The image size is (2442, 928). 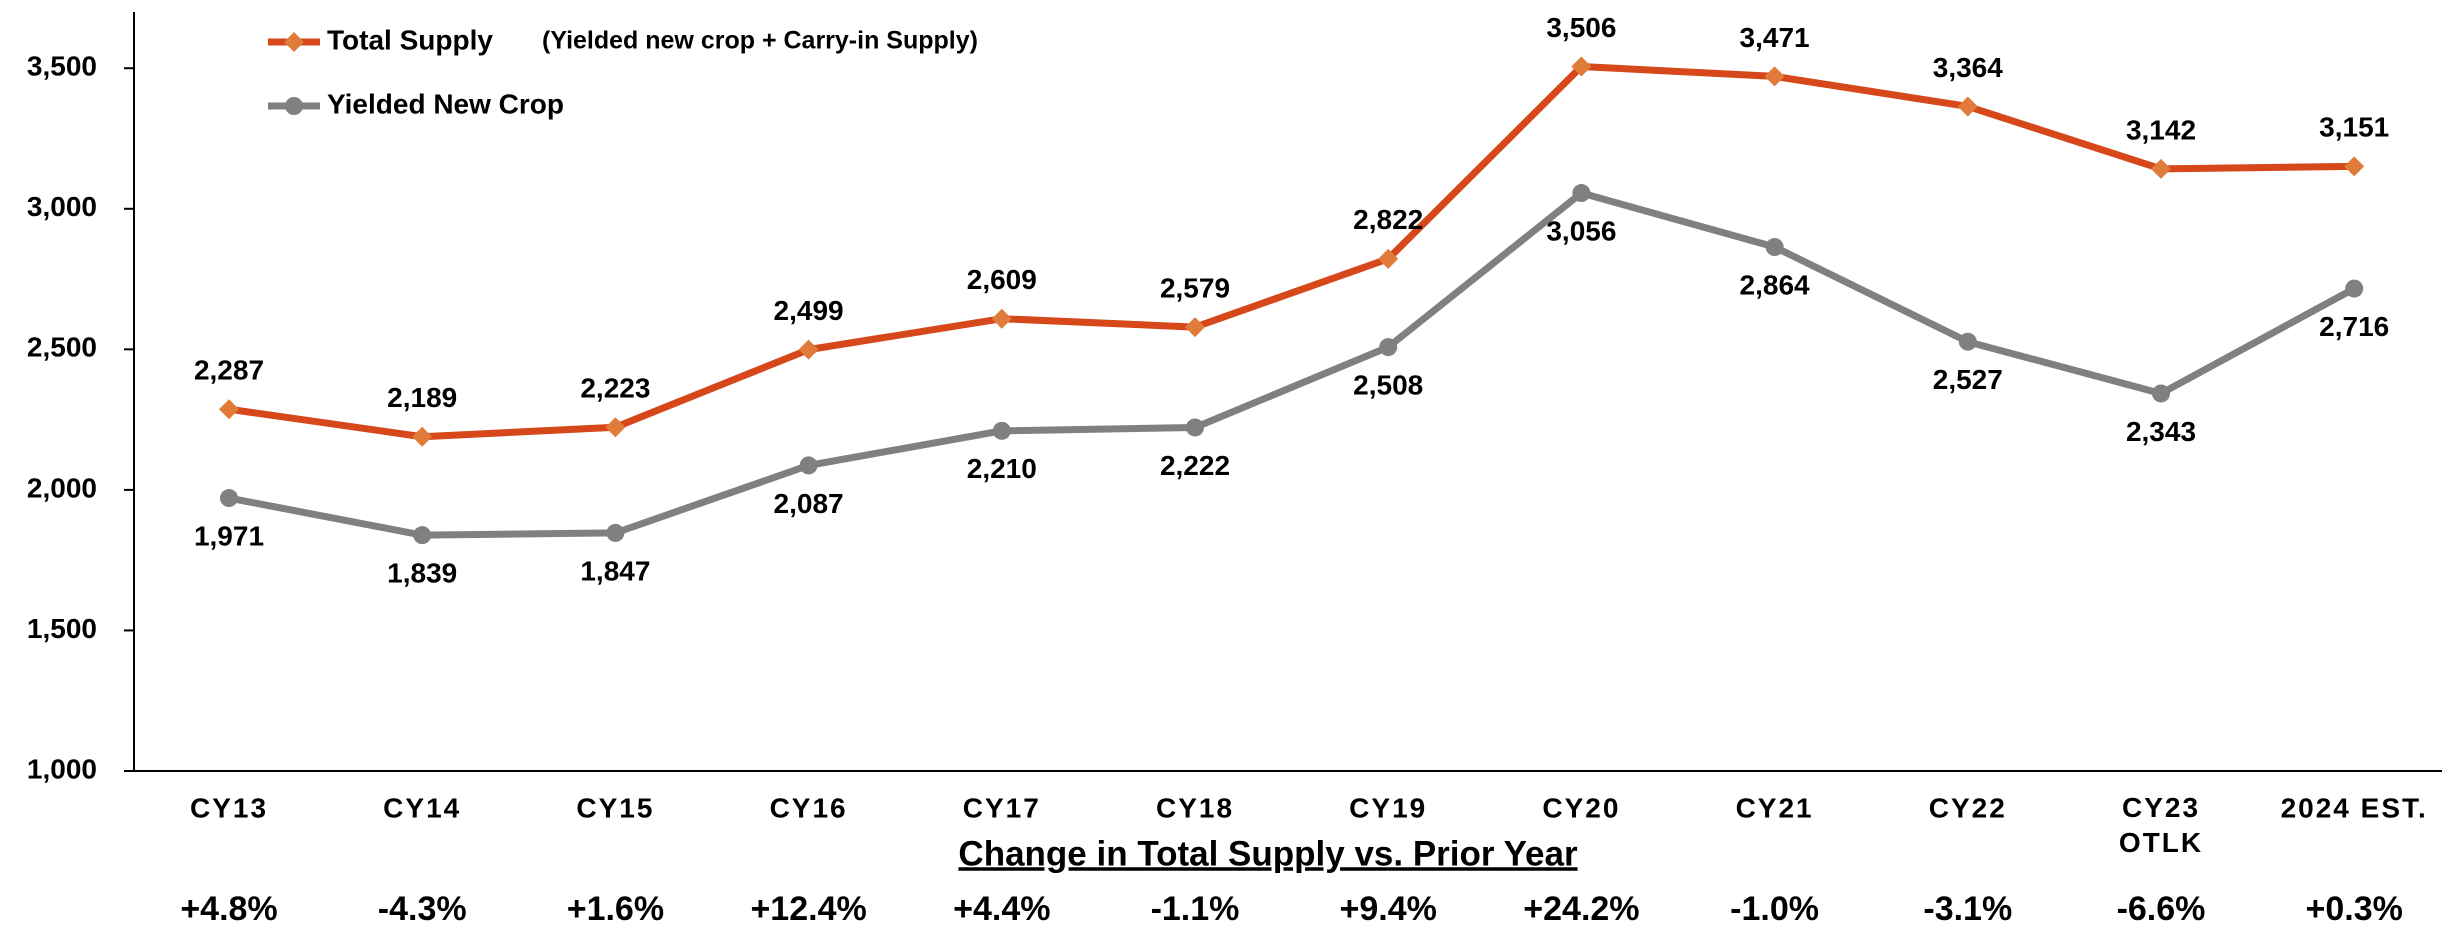 What do you see at coordinates (1581, 909) in the screenshot?
I see `change-label: +24.2%` at bounding box center [1581, 909].